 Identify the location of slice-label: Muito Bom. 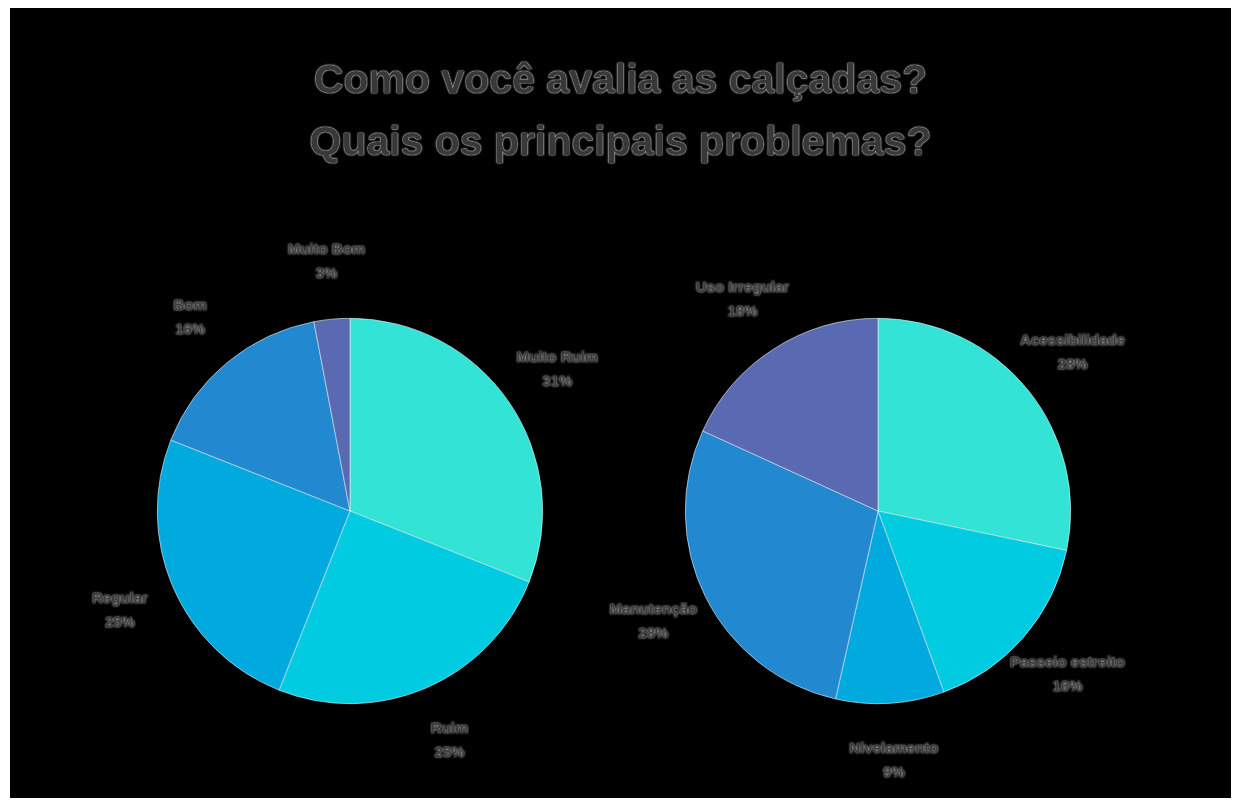
(326, 248).